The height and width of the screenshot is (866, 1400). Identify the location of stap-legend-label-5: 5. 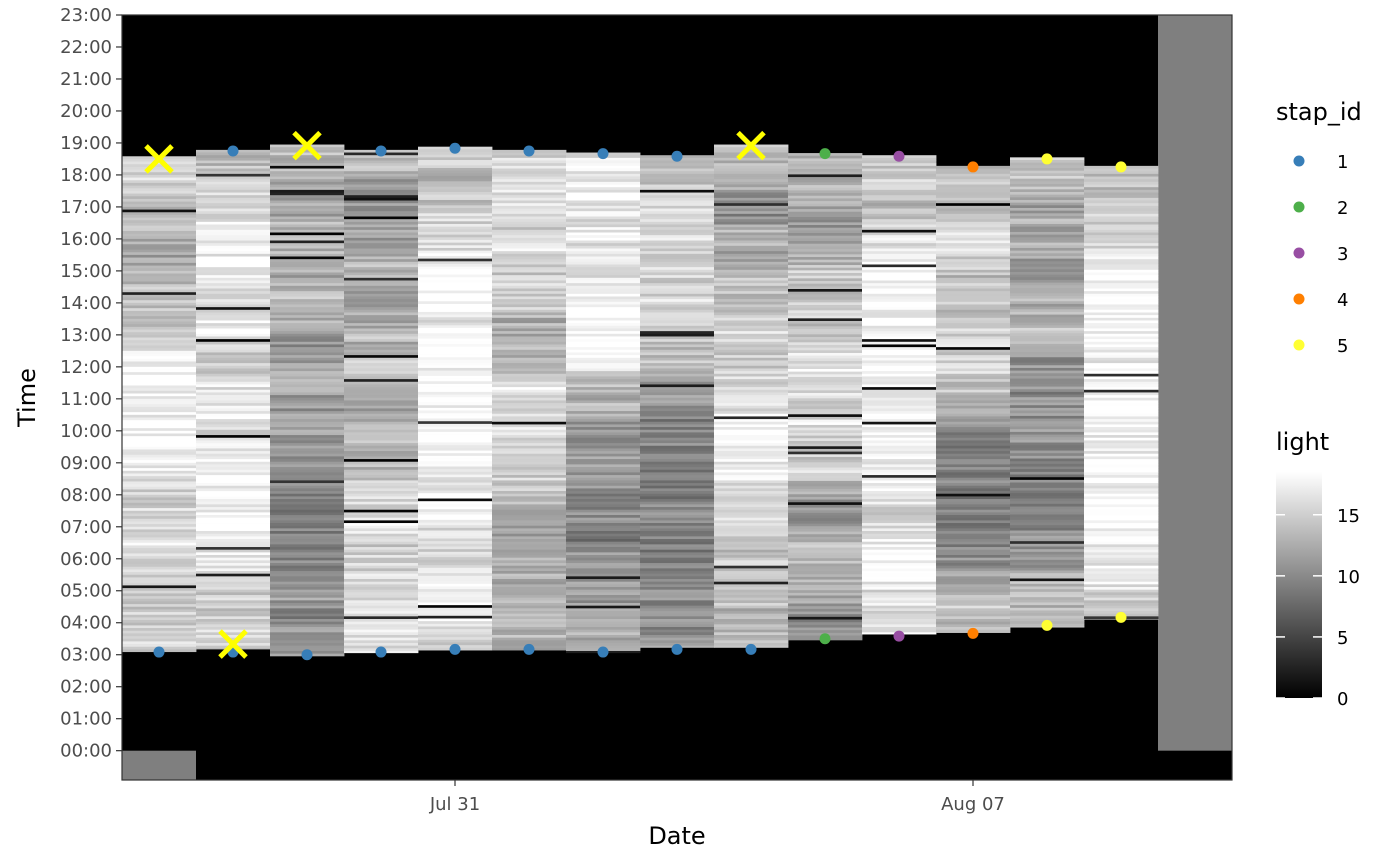
(1342, 346).